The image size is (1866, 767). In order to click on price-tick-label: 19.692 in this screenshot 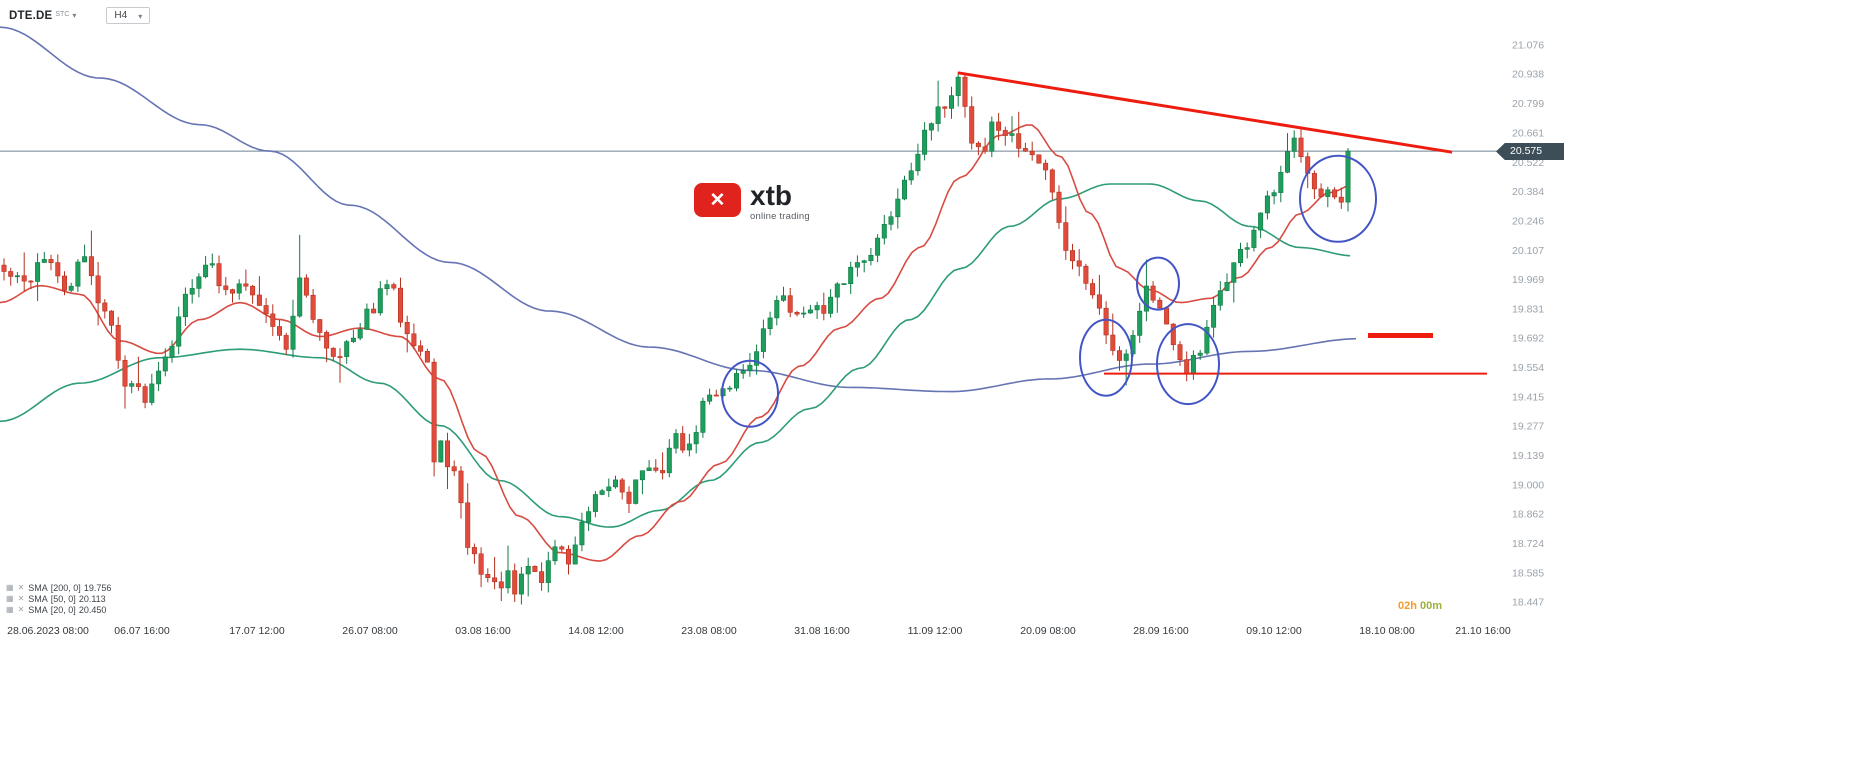, I will do `click(1528, 339)`.